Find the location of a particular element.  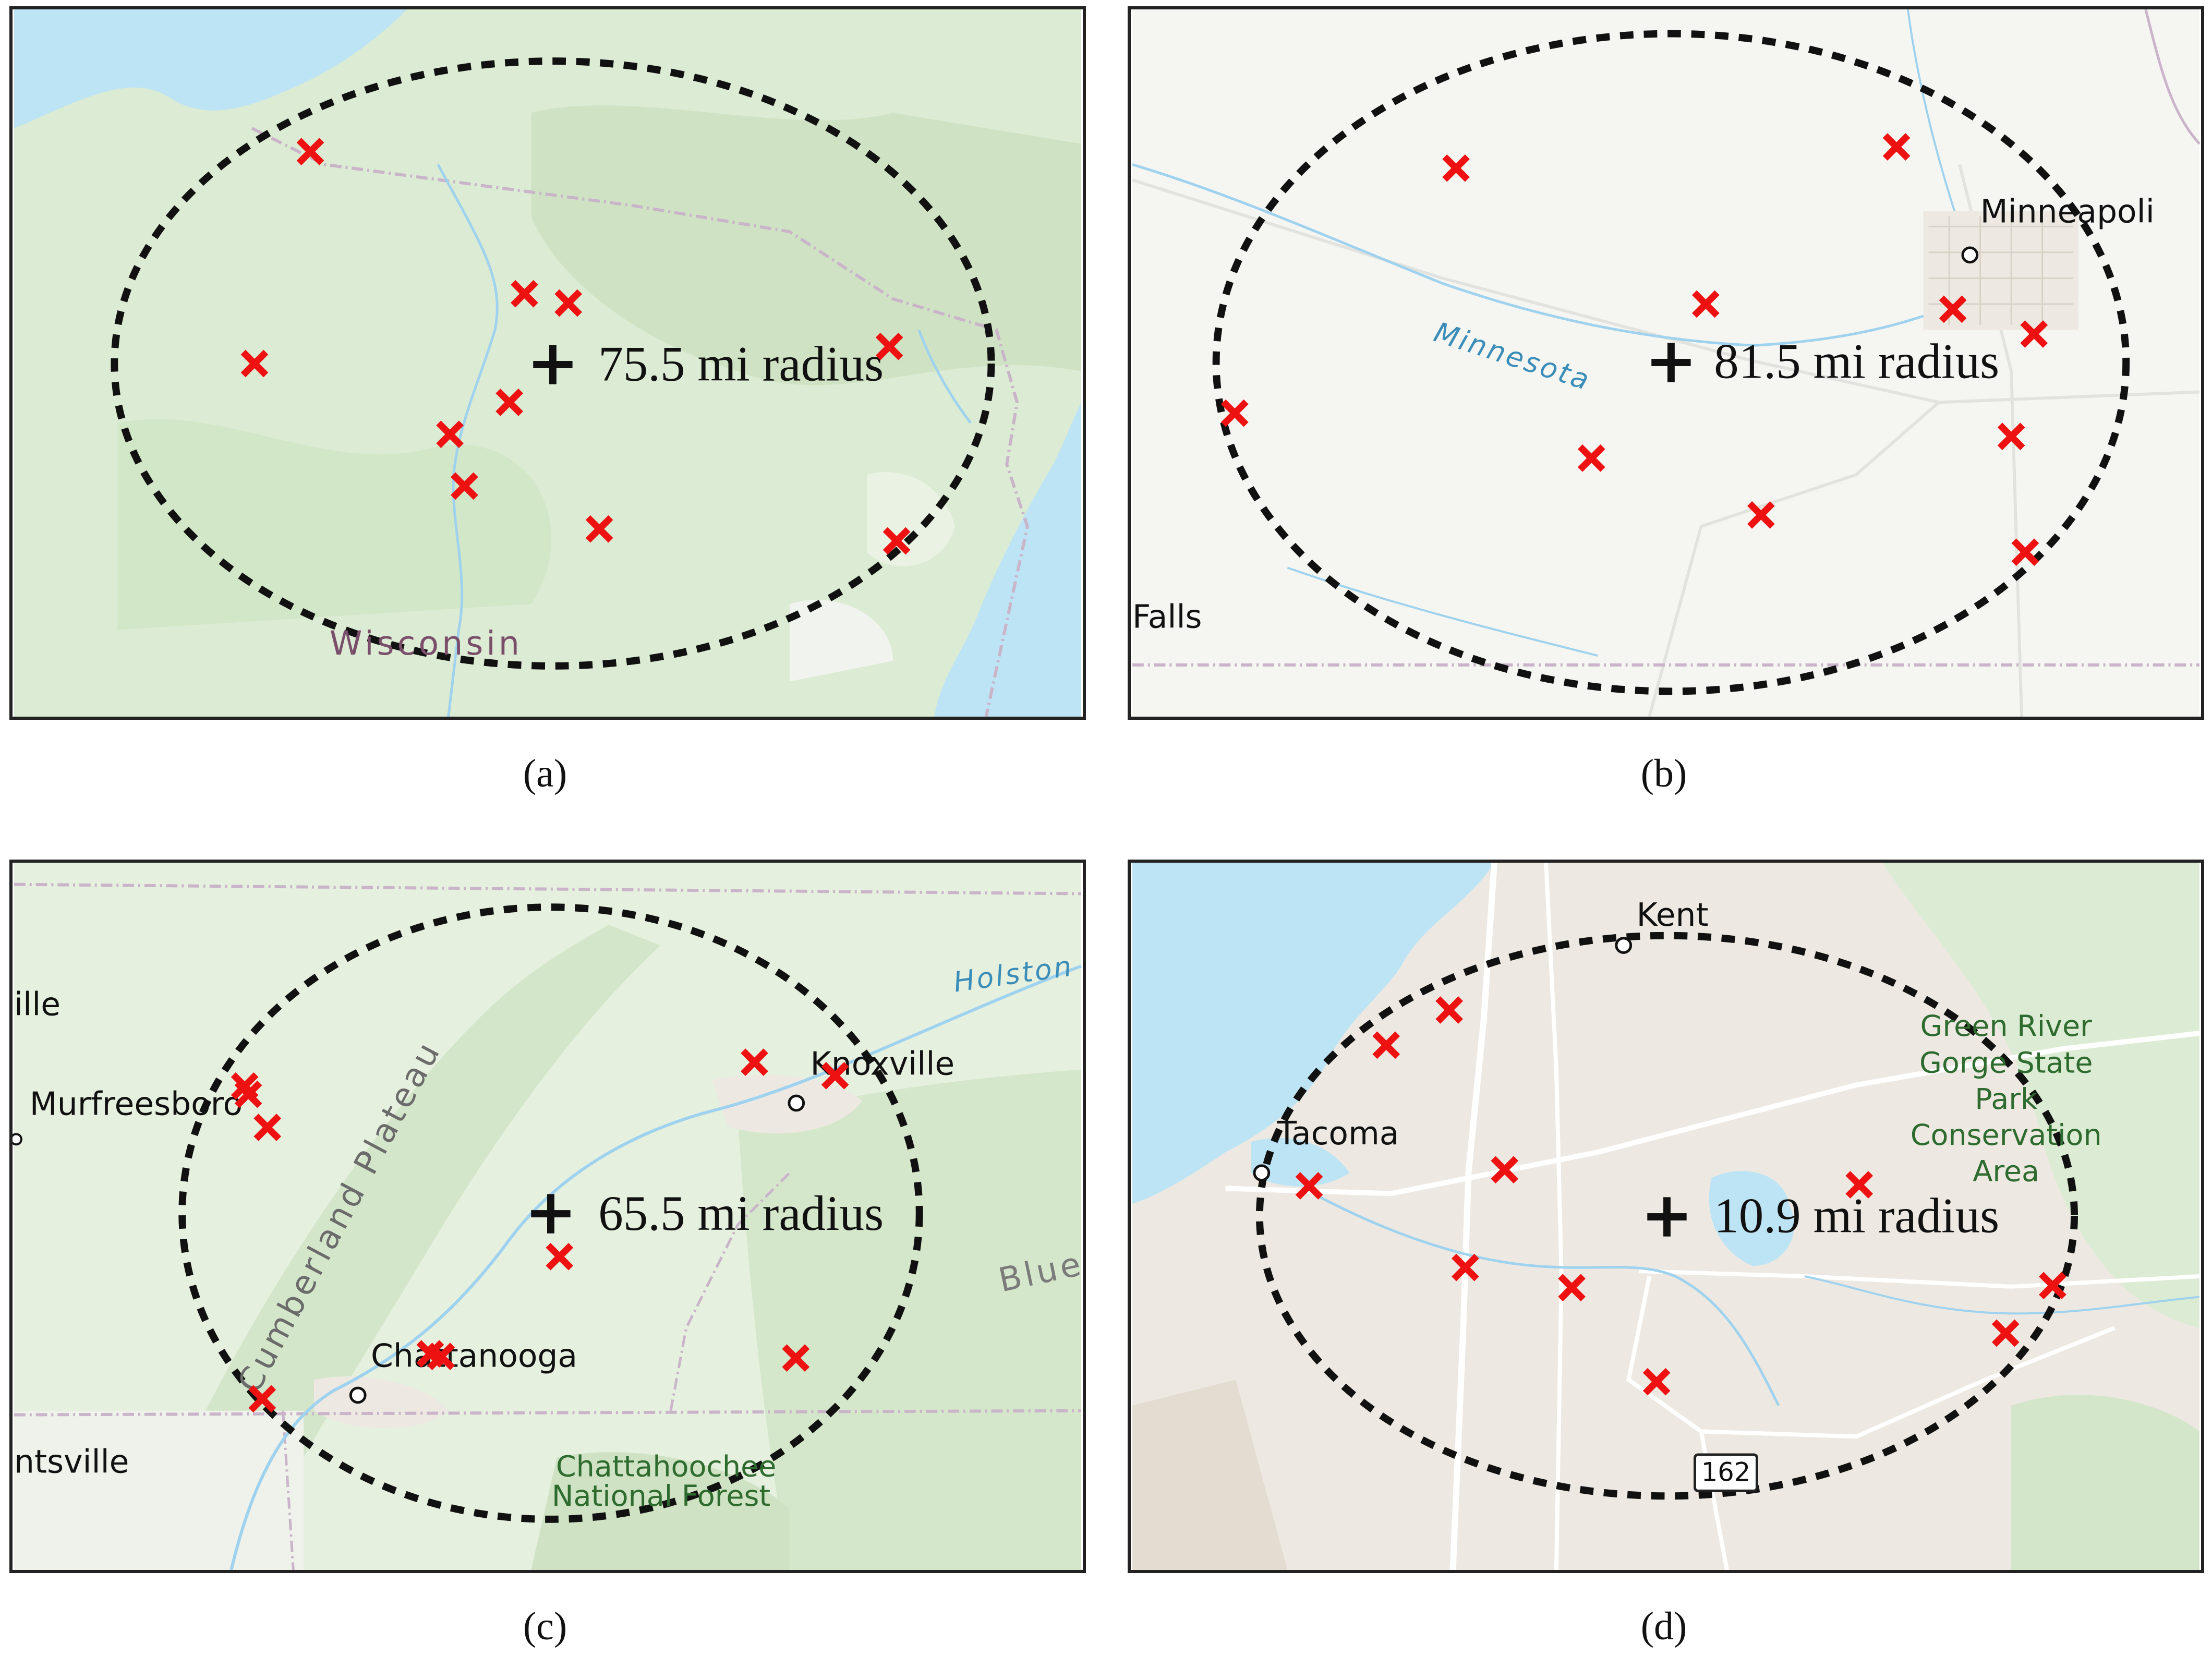

urban-grid is located at coordinates (2001, 270).